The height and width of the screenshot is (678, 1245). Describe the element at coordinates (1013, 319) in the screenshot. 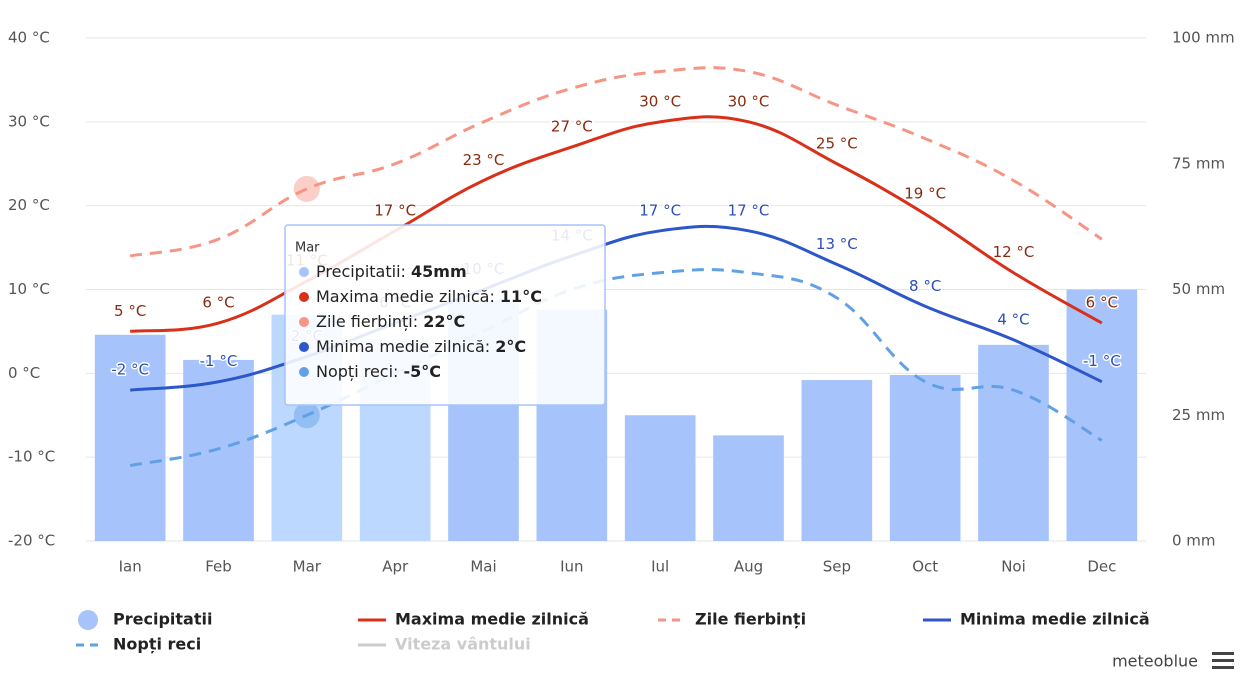

I see `data-label: 4 °C` at that location.